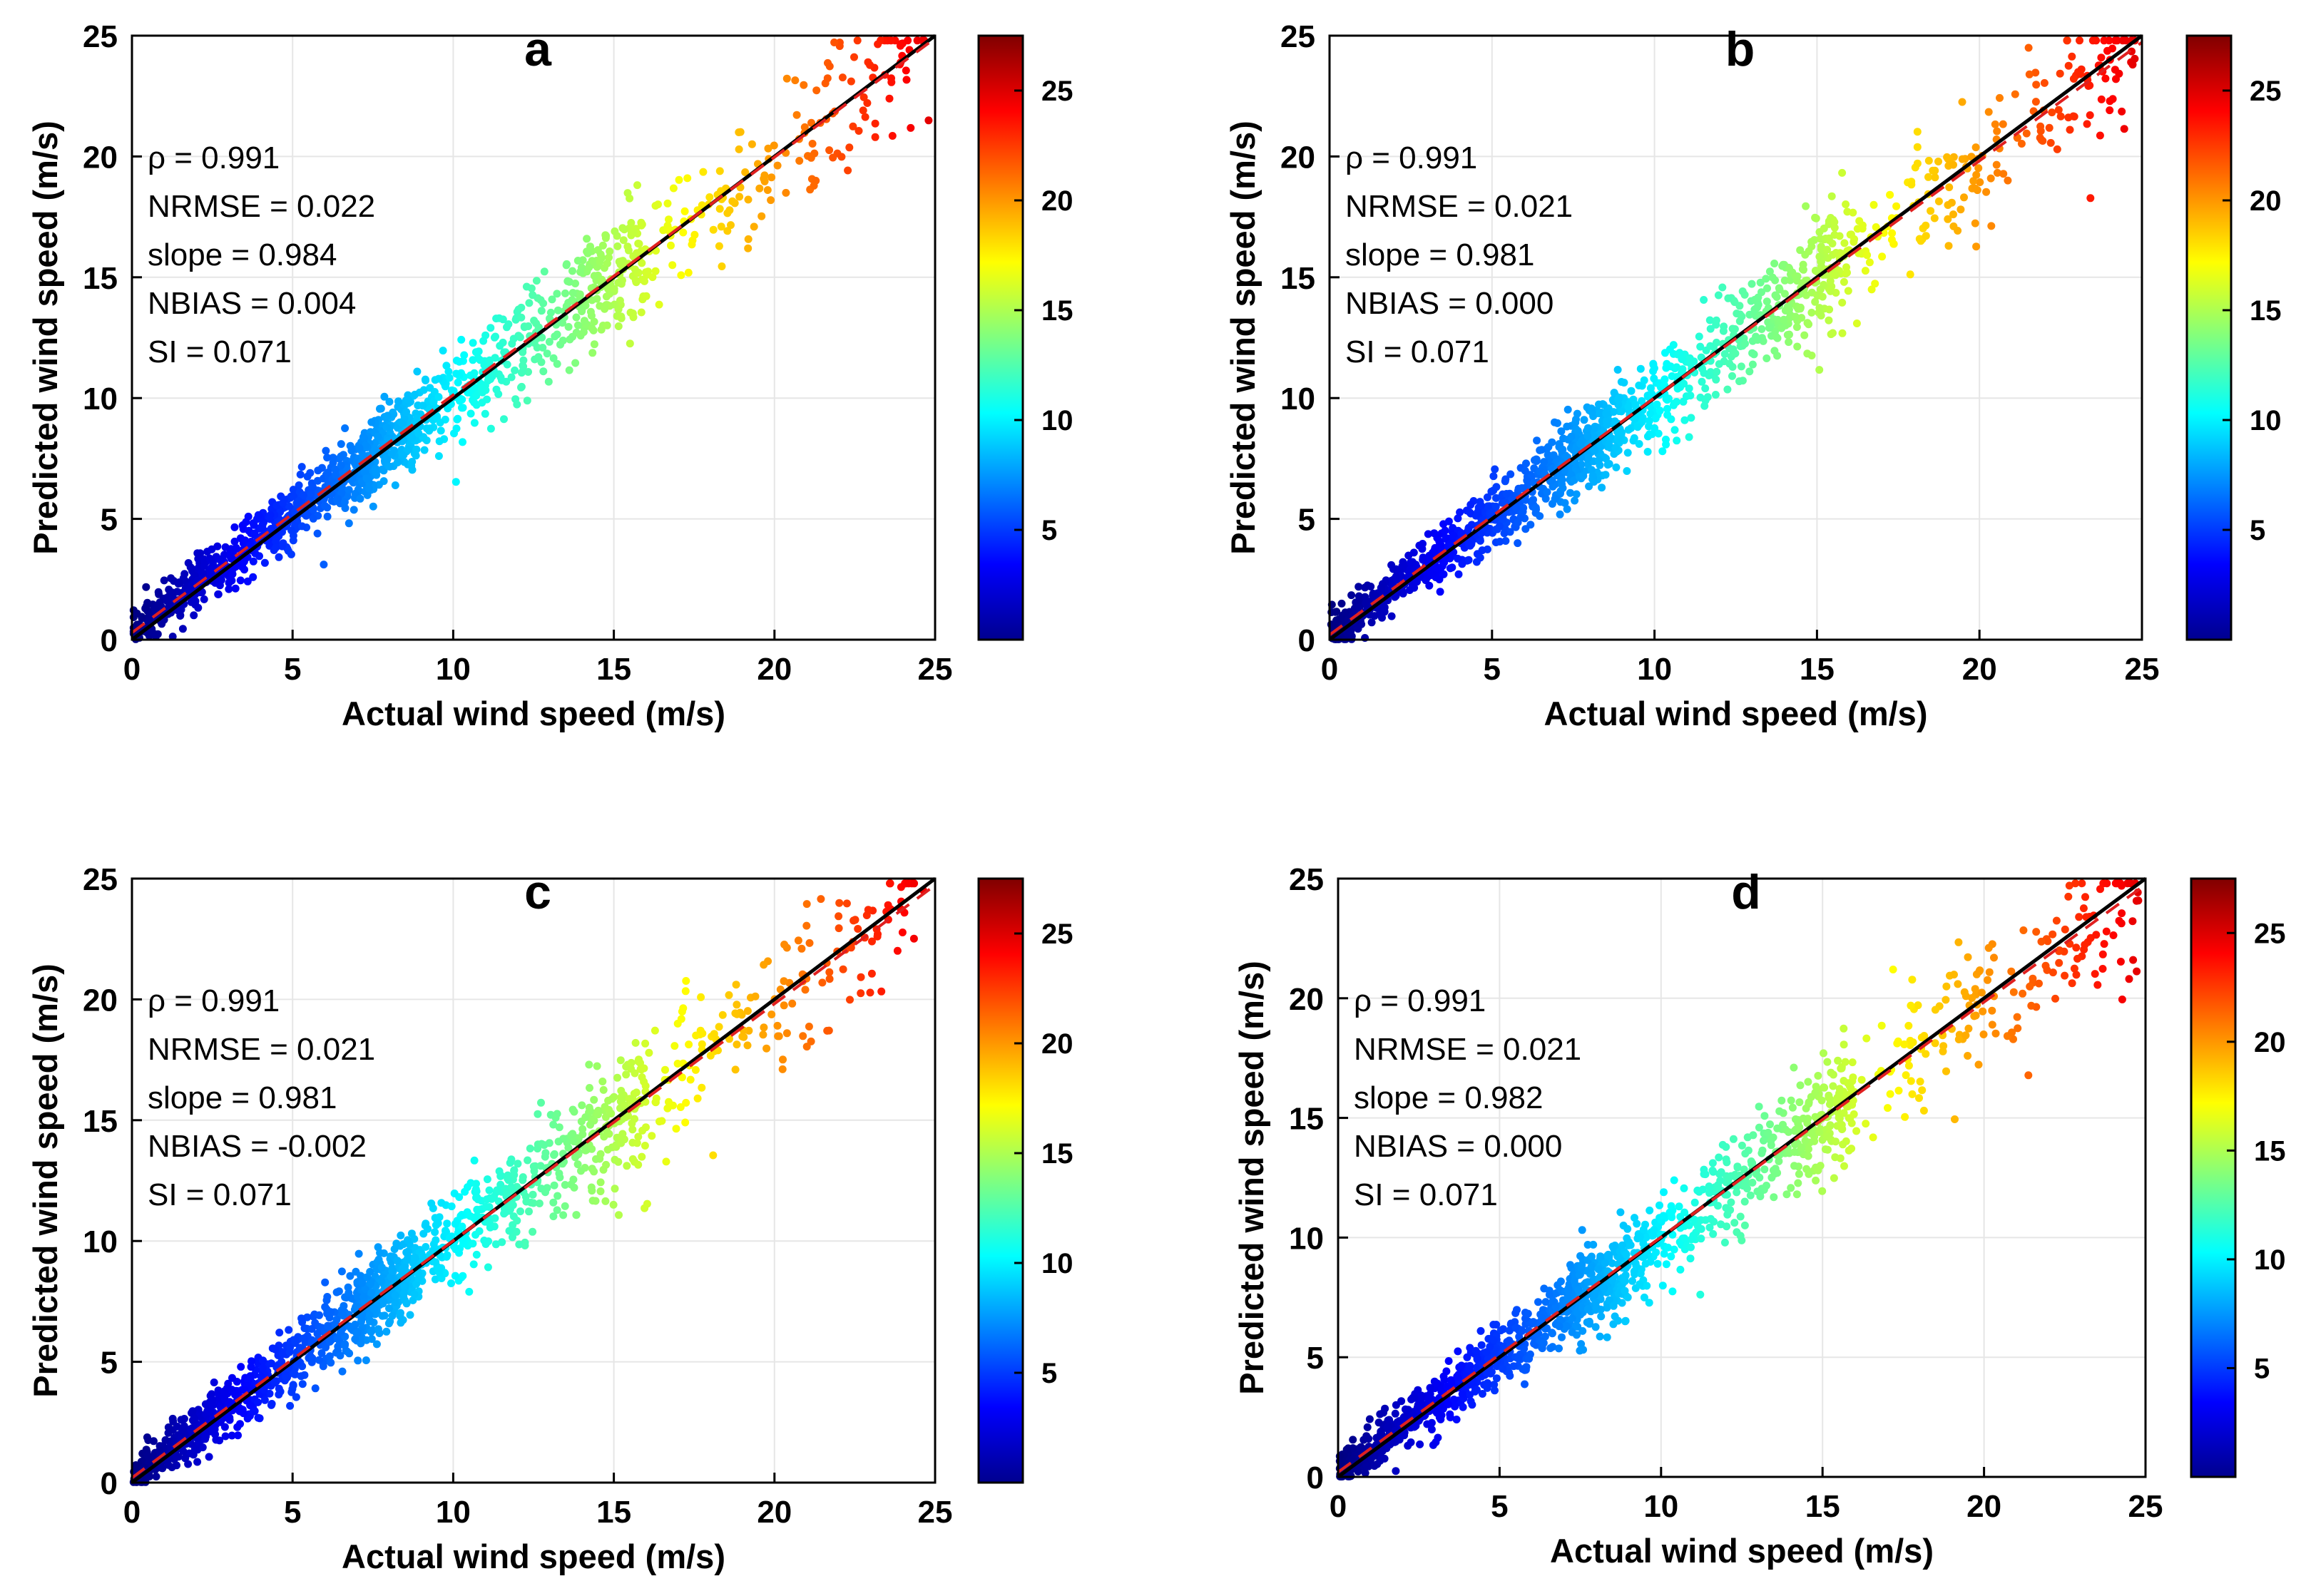  What do you see at coordinates (100, 1121) in the screenshot?
I see `y-tick-label: 15` at bounding box center [100, 1121].